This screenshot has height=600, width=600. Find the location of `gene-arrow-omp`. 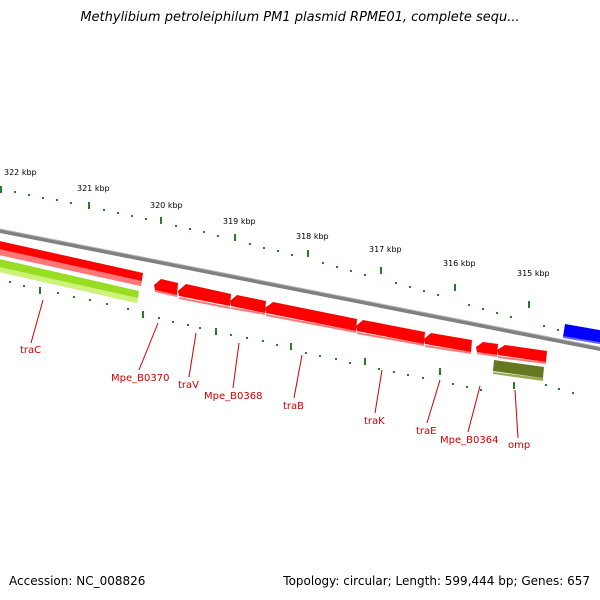

gene-arrow-omp is located at coordinates (522, 353).